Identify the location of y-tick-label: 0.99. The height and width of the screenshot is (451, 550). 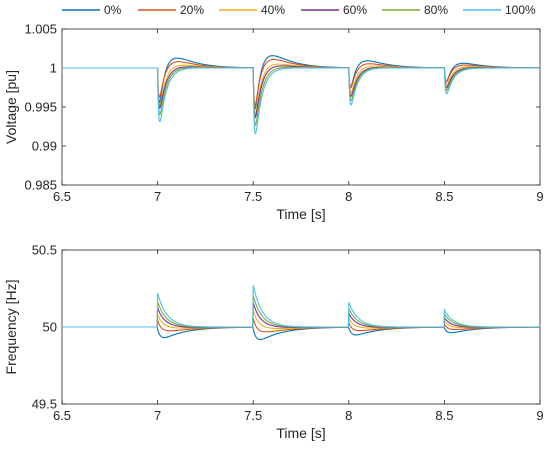
(44, 146).